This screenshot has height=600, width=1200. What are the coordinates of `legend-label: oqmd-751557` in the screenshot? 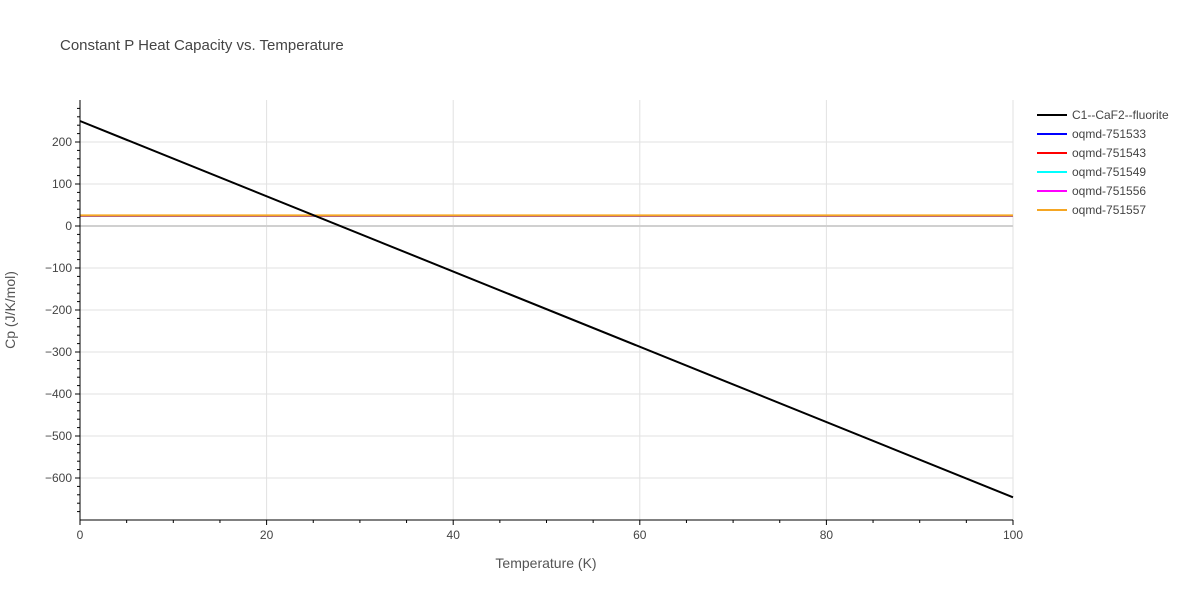 It's located at (1109, 210).